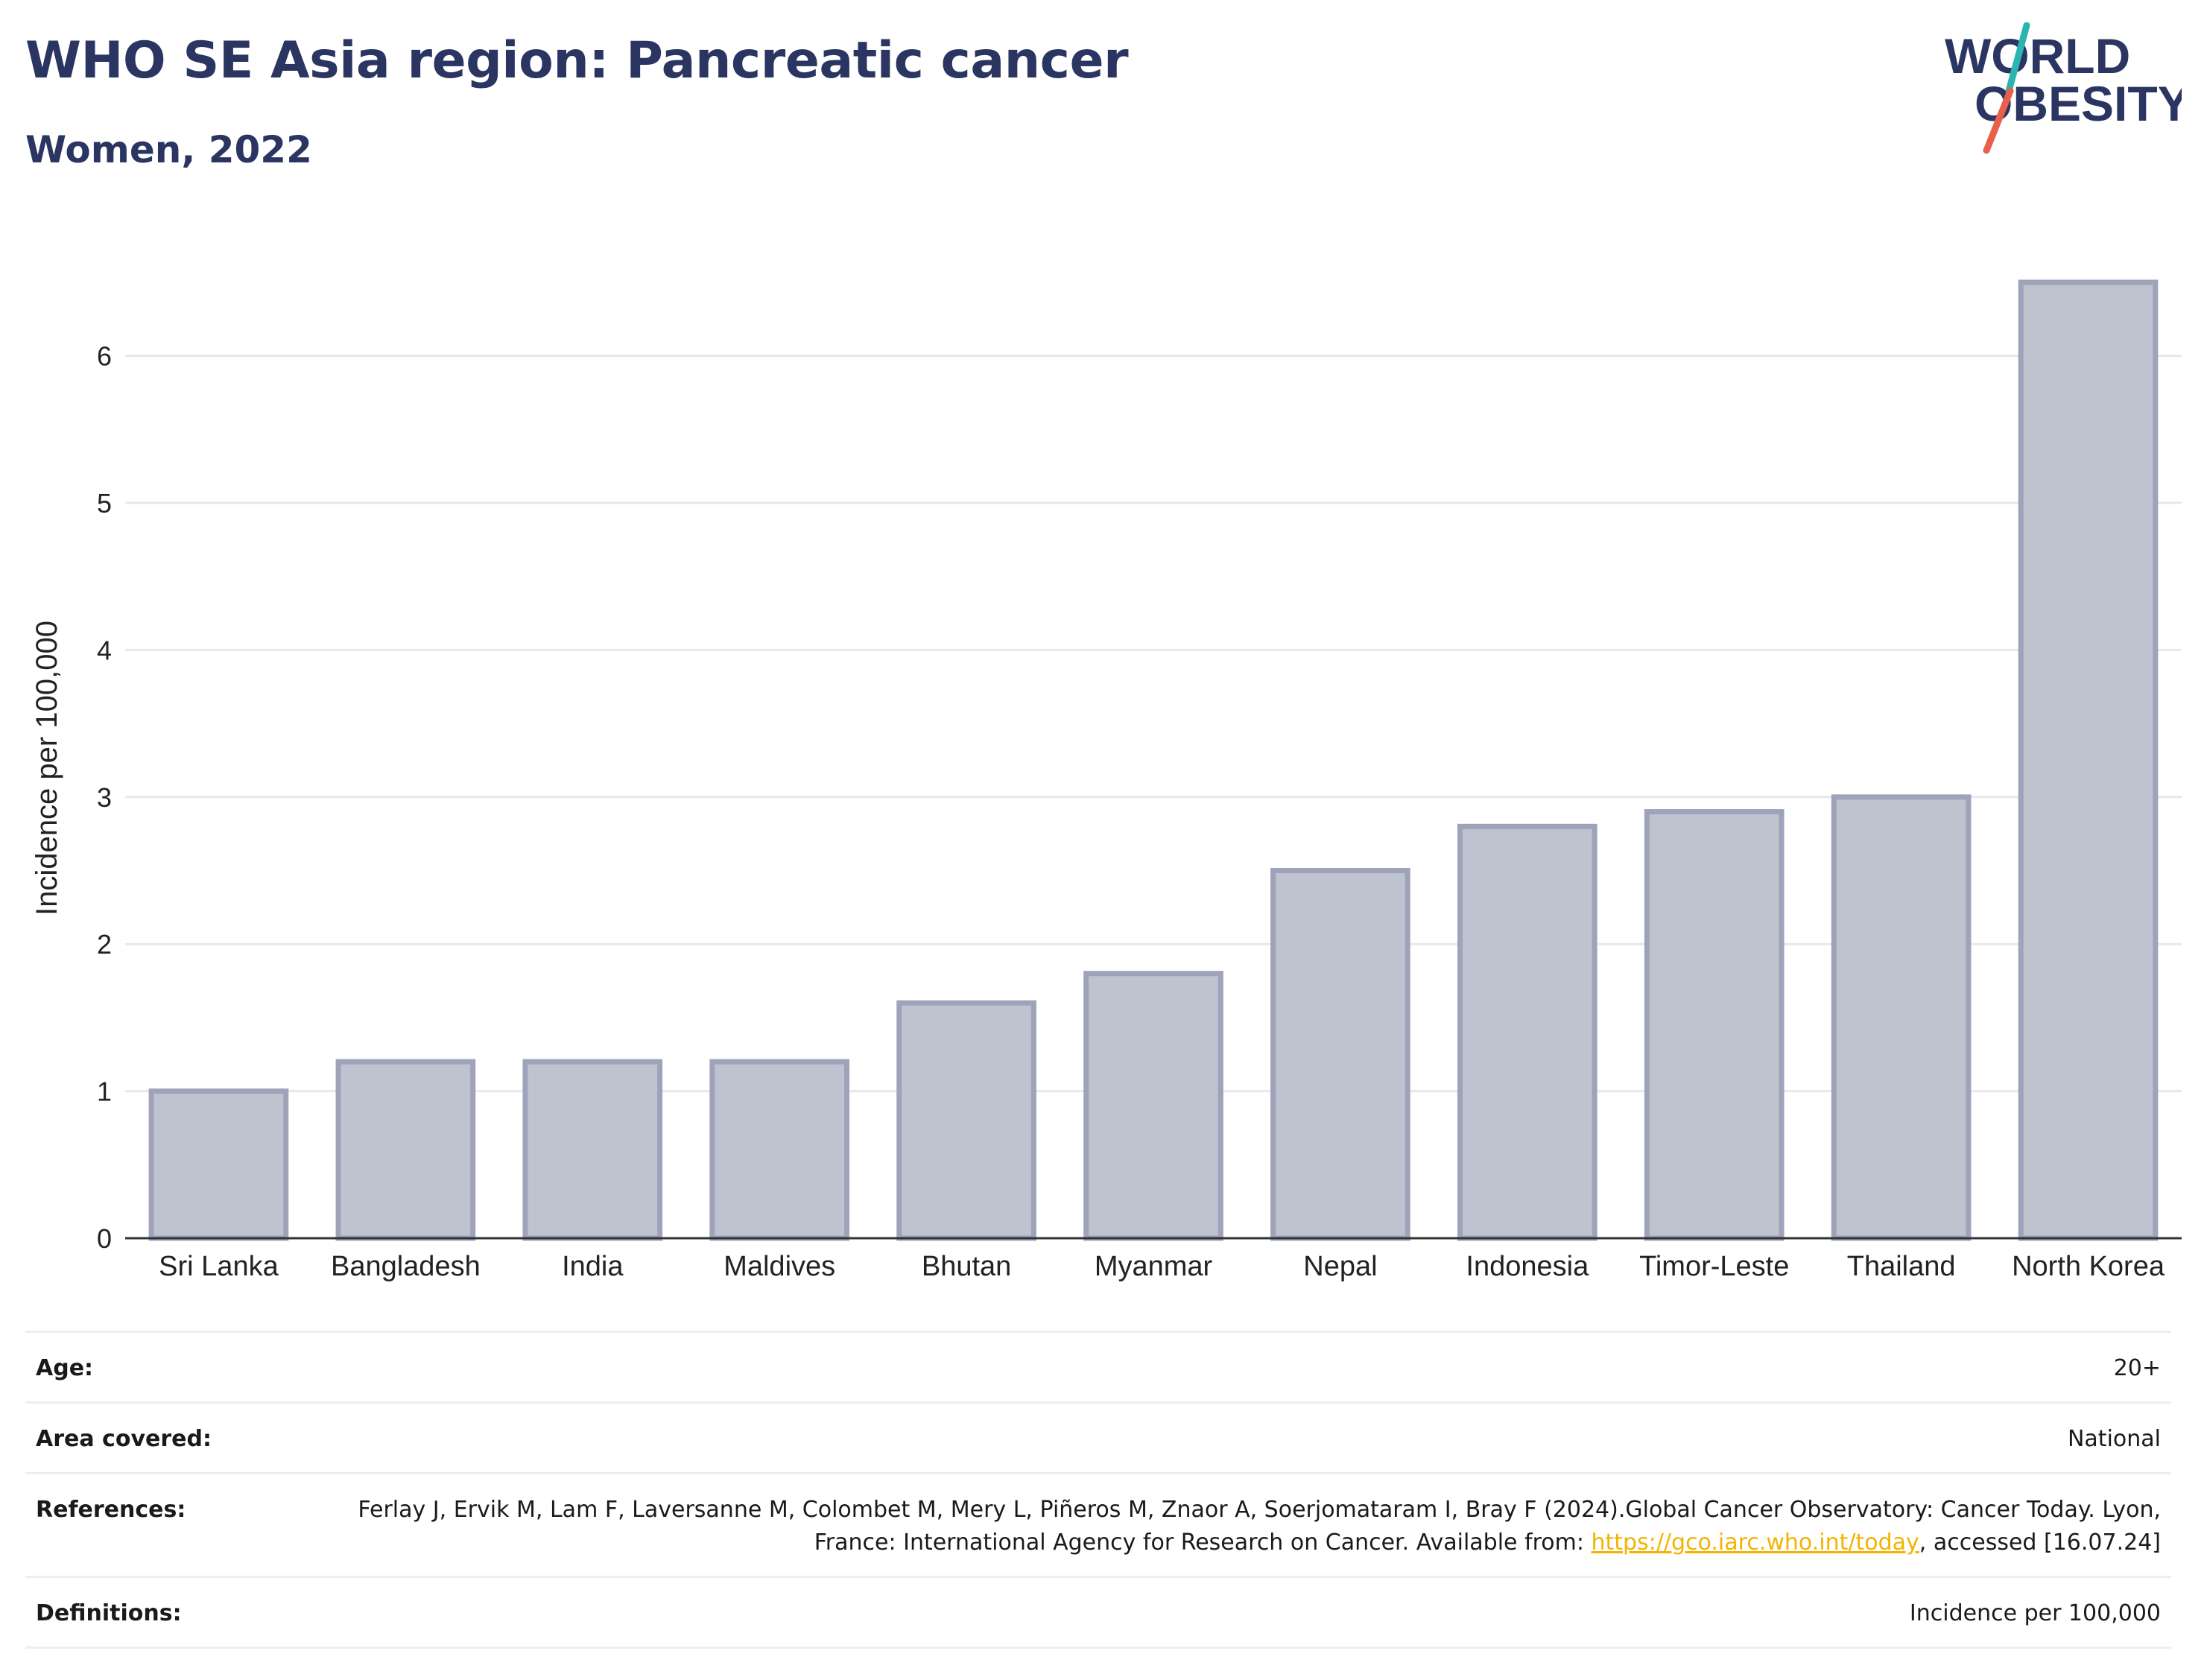  What do you see at coordinates (2040, 1543) in the screenshot?
I see `references-text-2: , accessed [16.07.24]` at bounding box center [2040, 1543].